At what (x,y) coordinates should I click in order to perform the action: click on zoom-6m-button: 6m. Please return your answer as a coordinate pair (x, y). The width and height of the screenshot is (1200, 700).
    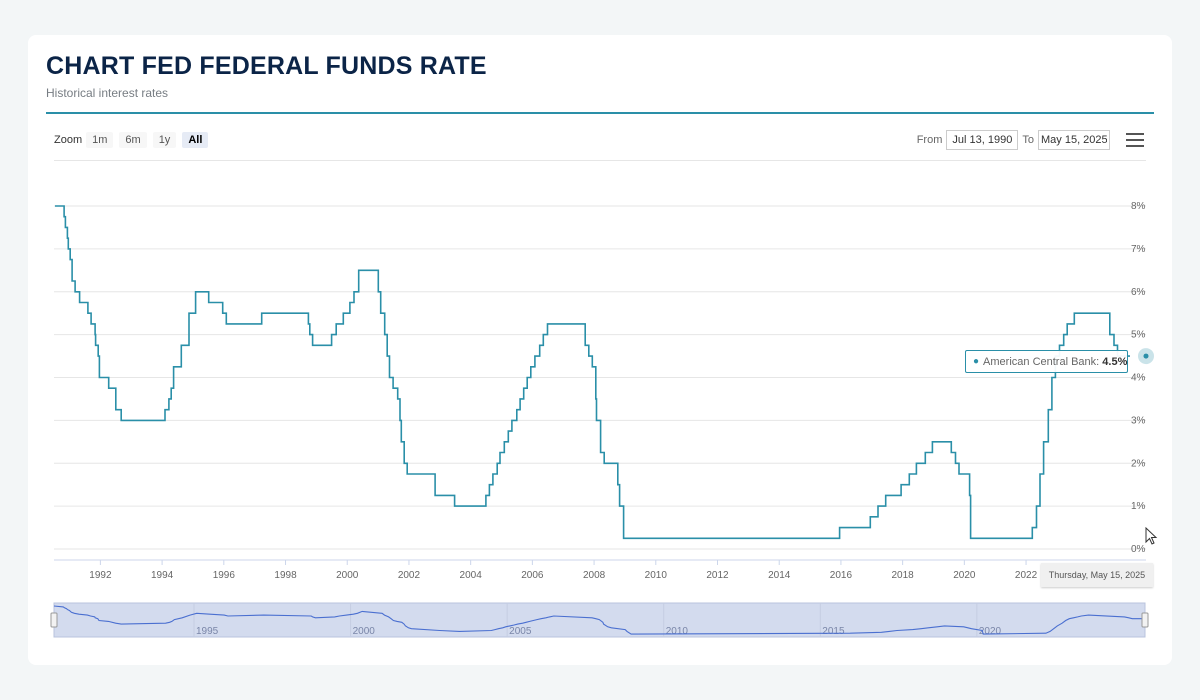
    Looking at the image, I should click on (133, 140).